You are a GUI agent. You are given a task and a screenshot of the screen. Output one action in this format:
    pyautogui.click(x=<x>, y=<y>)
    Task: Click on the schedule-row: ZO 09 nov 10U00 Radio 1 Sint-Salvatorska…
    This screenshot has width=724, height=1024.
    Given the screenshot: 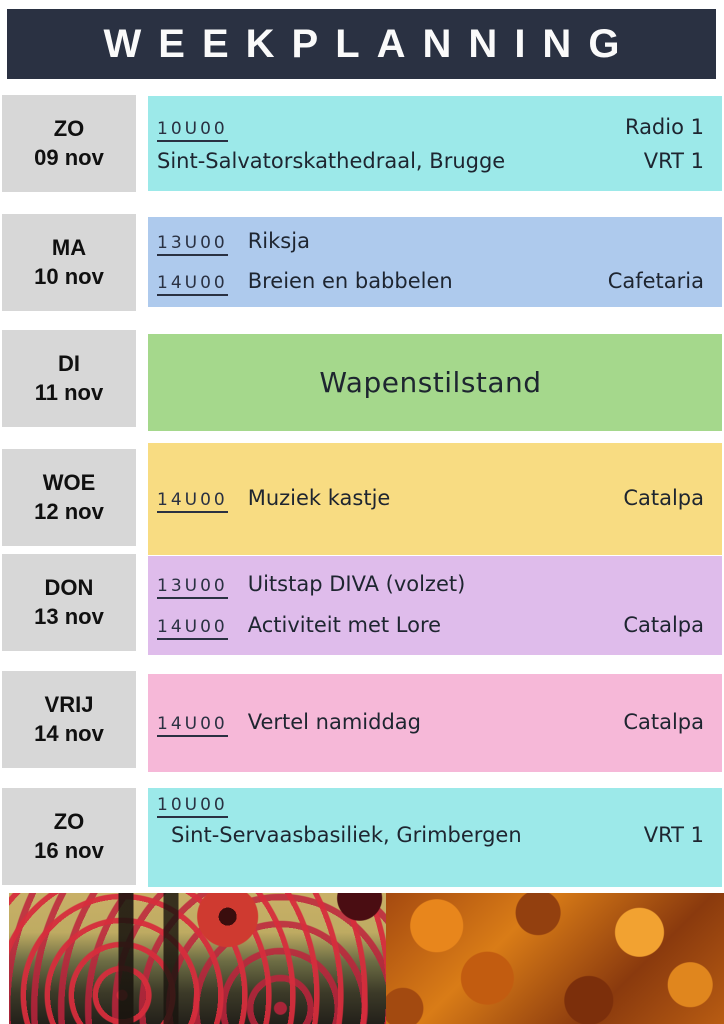 What is the action you would take?
    pyautogui.click(x=362, y=143)
    